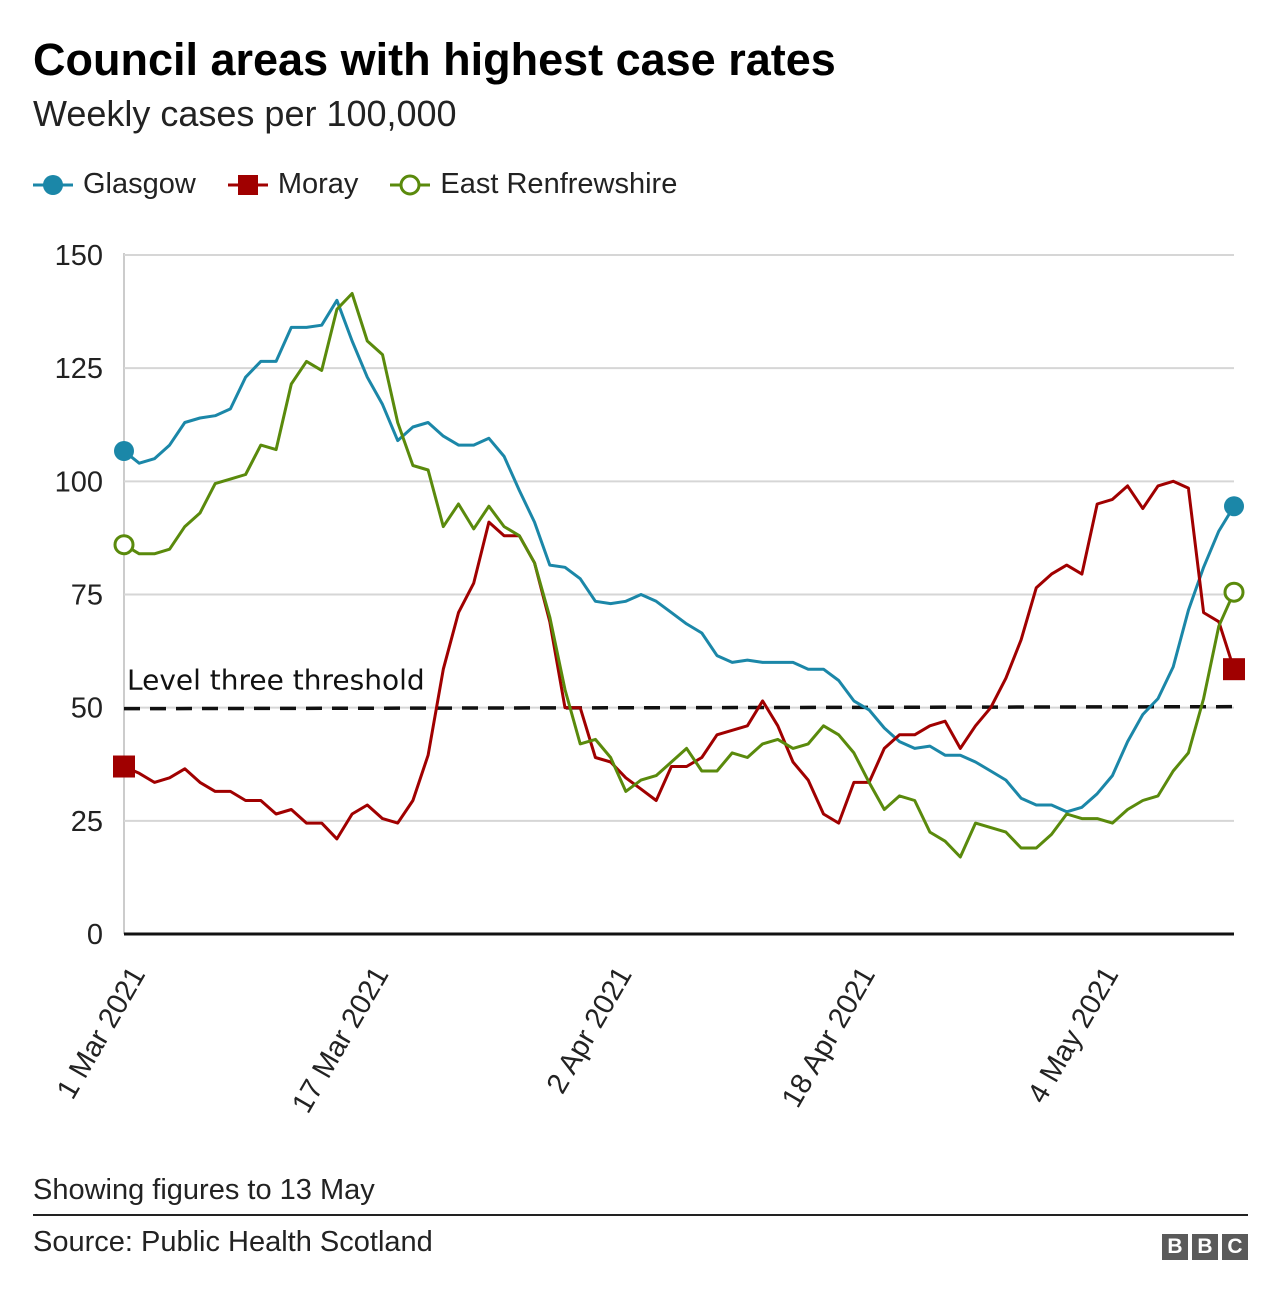  Describe the element at coordinates (371, 184) in the screenshot. I see `legend: Glasgow Moray East Renfrewshire` at that location.